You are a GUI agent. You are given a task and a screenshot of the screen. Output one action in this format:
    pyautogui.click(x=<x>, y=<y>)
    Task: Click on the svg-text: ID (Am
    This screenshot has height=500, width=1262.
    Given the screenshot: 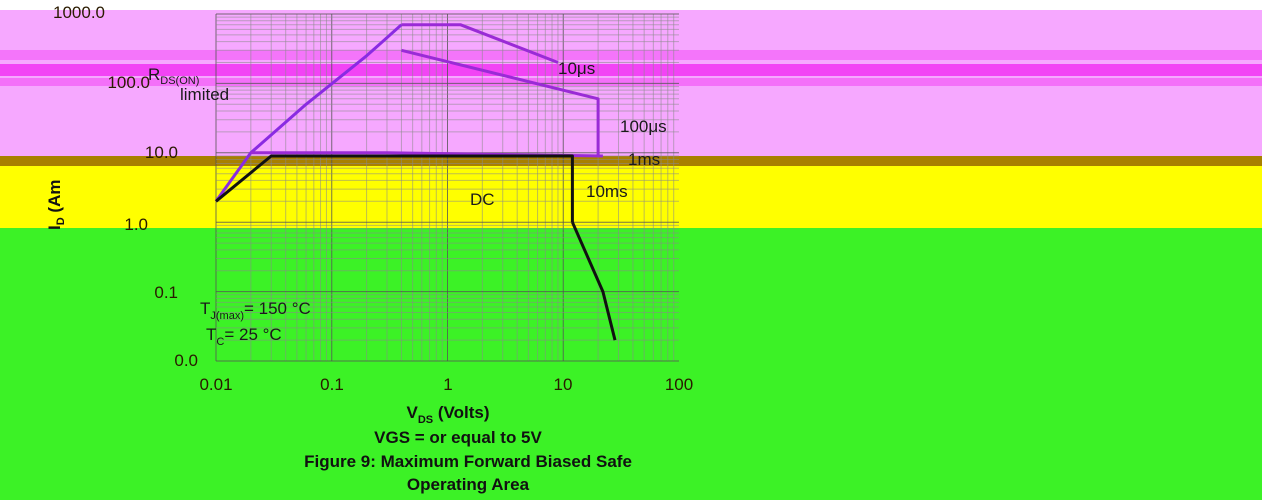 What is the action you would take?
    pyautogui.click(x=56, y=205)
    